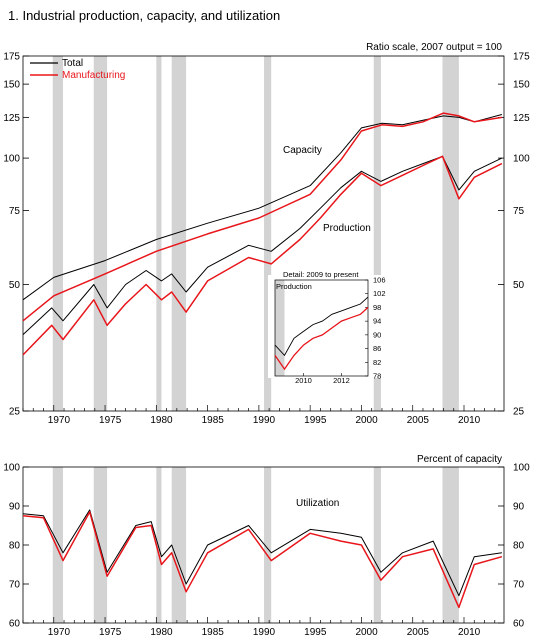  Describe the element at coordinates (15, 211) in the screenshot. I see `top-y-tick-label-left: 75` at that location.